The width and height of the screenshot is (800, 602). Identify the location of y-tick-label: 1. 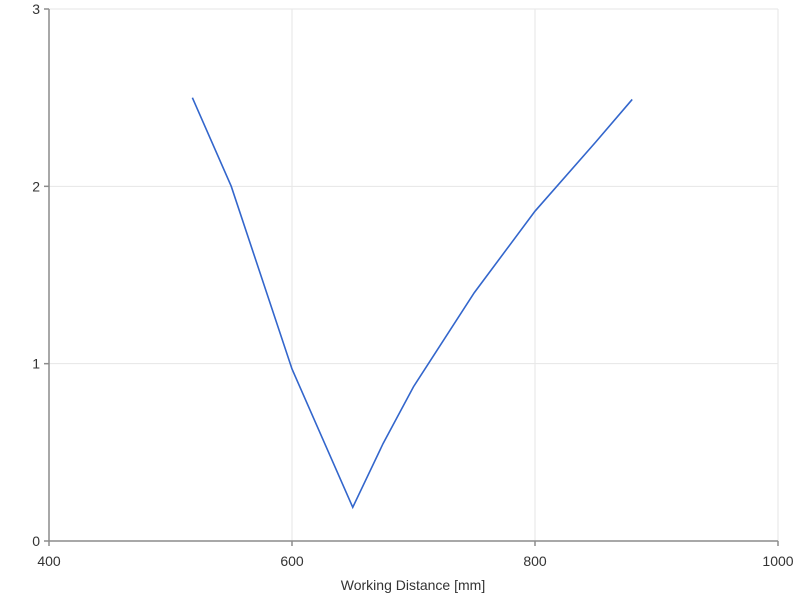
(36, 364).